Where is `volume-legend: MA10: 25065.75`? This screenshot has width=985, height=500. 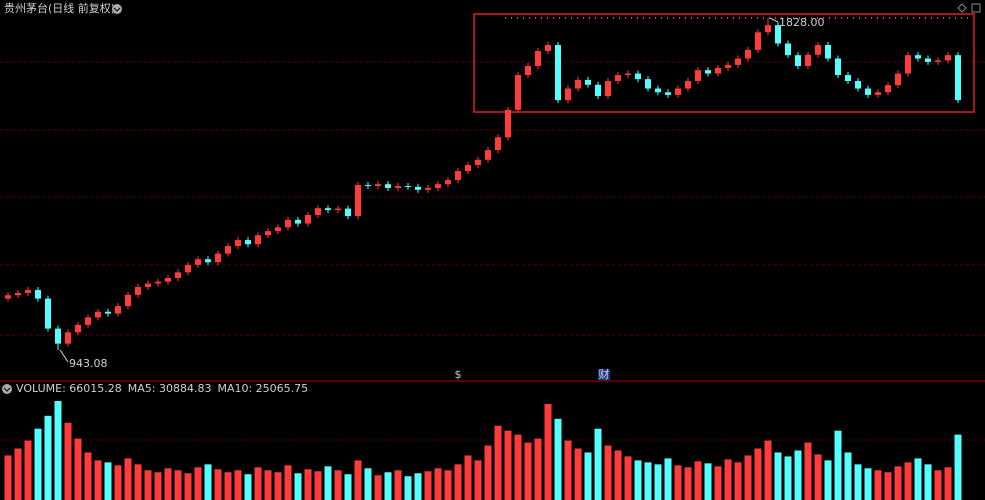
volume-legend: MA10: 25065.75 is located at coordinates (262, 388).